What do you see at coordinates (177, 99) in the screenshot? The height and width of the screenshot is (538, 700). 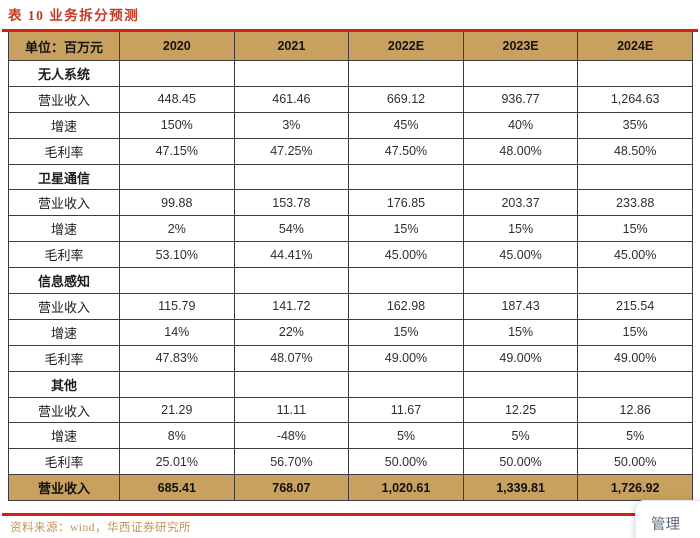 I see `value-cell: 448.45` at bounding box center [177, 99].